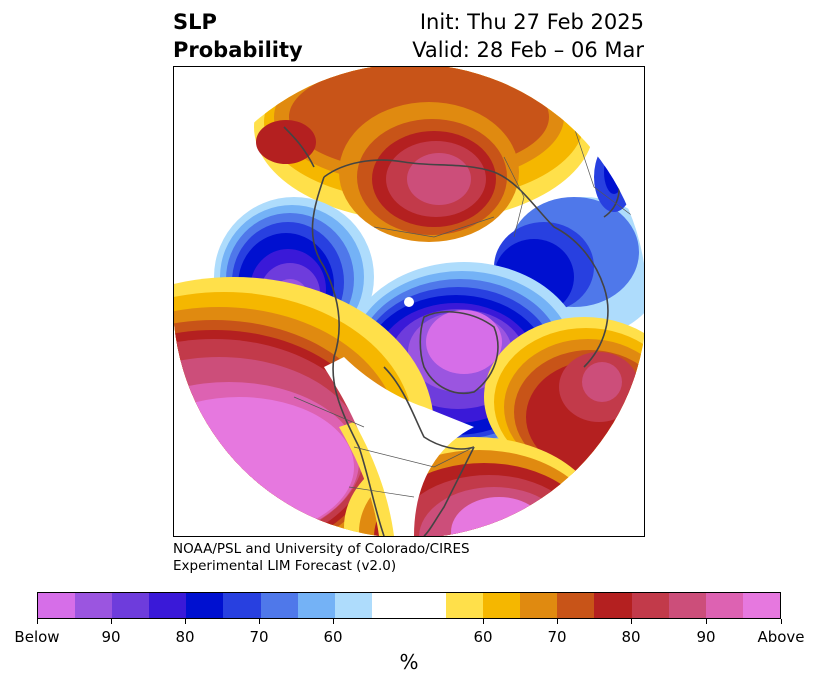 The image size is (819, 686). I want to click on colorbar, so click(409, 605).